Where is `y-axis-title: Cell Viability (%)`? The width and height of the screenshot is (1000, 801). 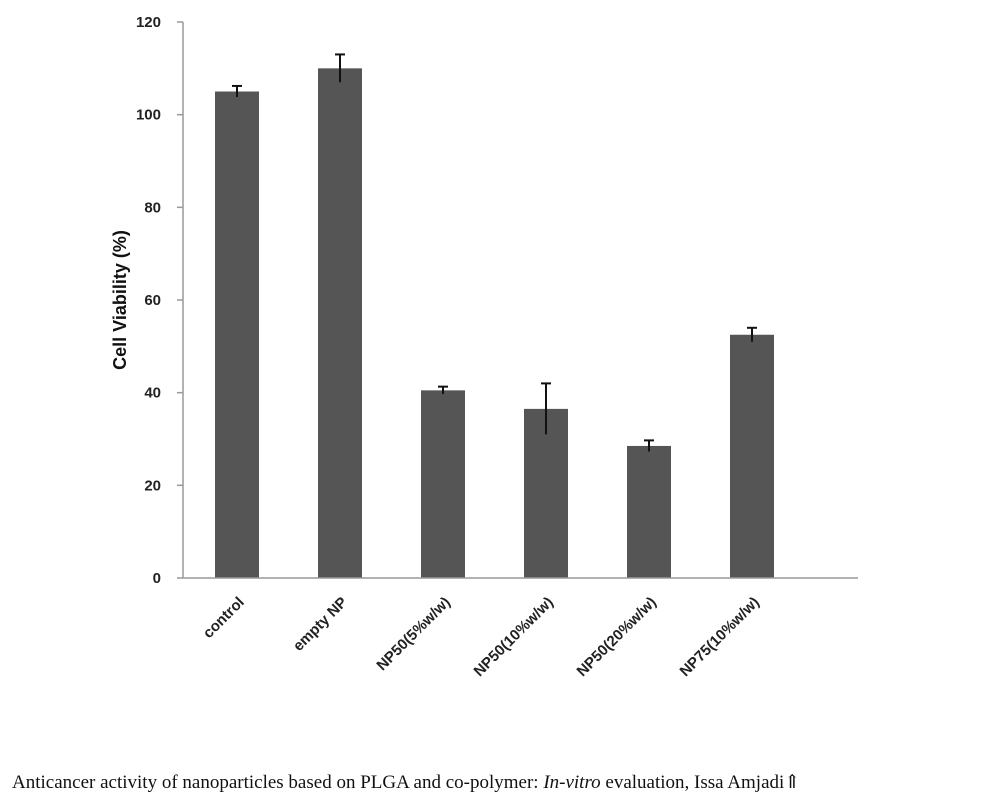
y-axis-title: Cell Viability (%) is located at coordinates (120, 300).